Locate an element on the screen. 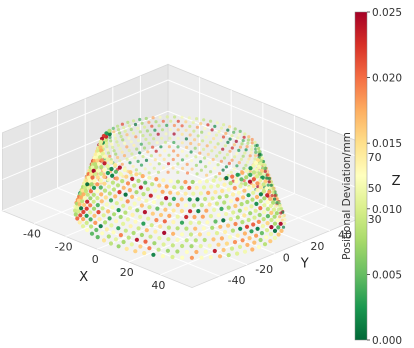 This screenshot has height=348, width=414. x-tick-label: -20 is located at coordinates (64, 246).